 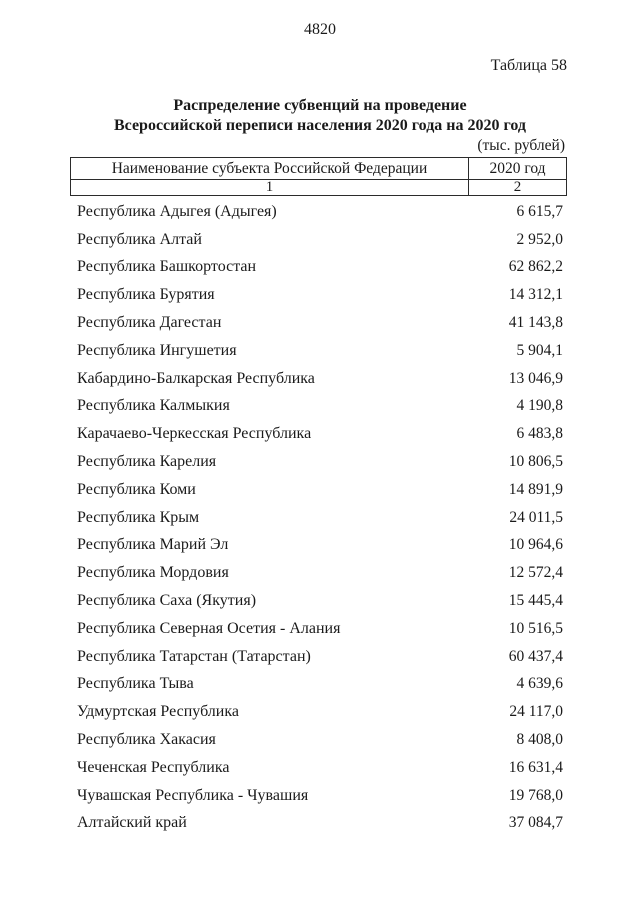 I want to click on table-row: Алтайский край 37 084,7, so click(x=318, y=822).